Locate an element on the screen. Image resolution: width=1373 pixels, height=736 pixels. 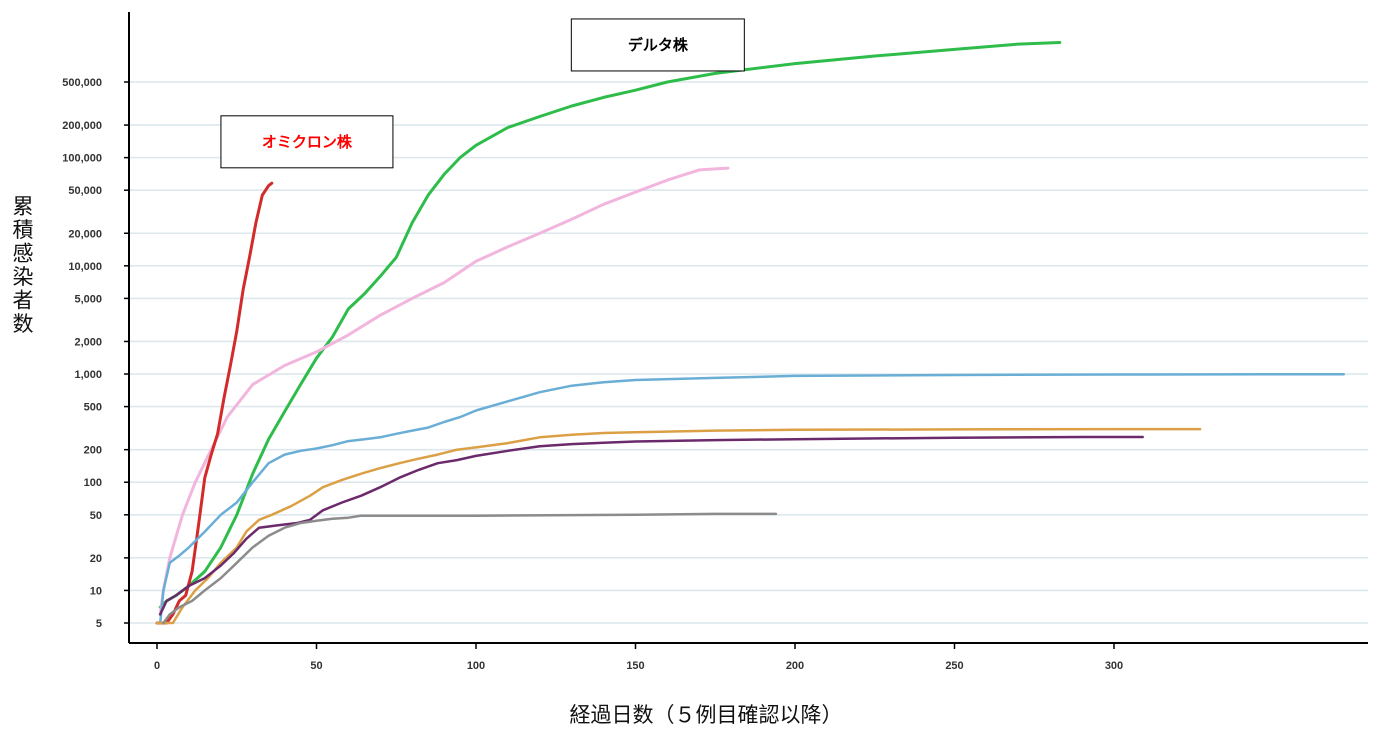
annotation-delta: デルタ株 is located at coordinates (657, 45).